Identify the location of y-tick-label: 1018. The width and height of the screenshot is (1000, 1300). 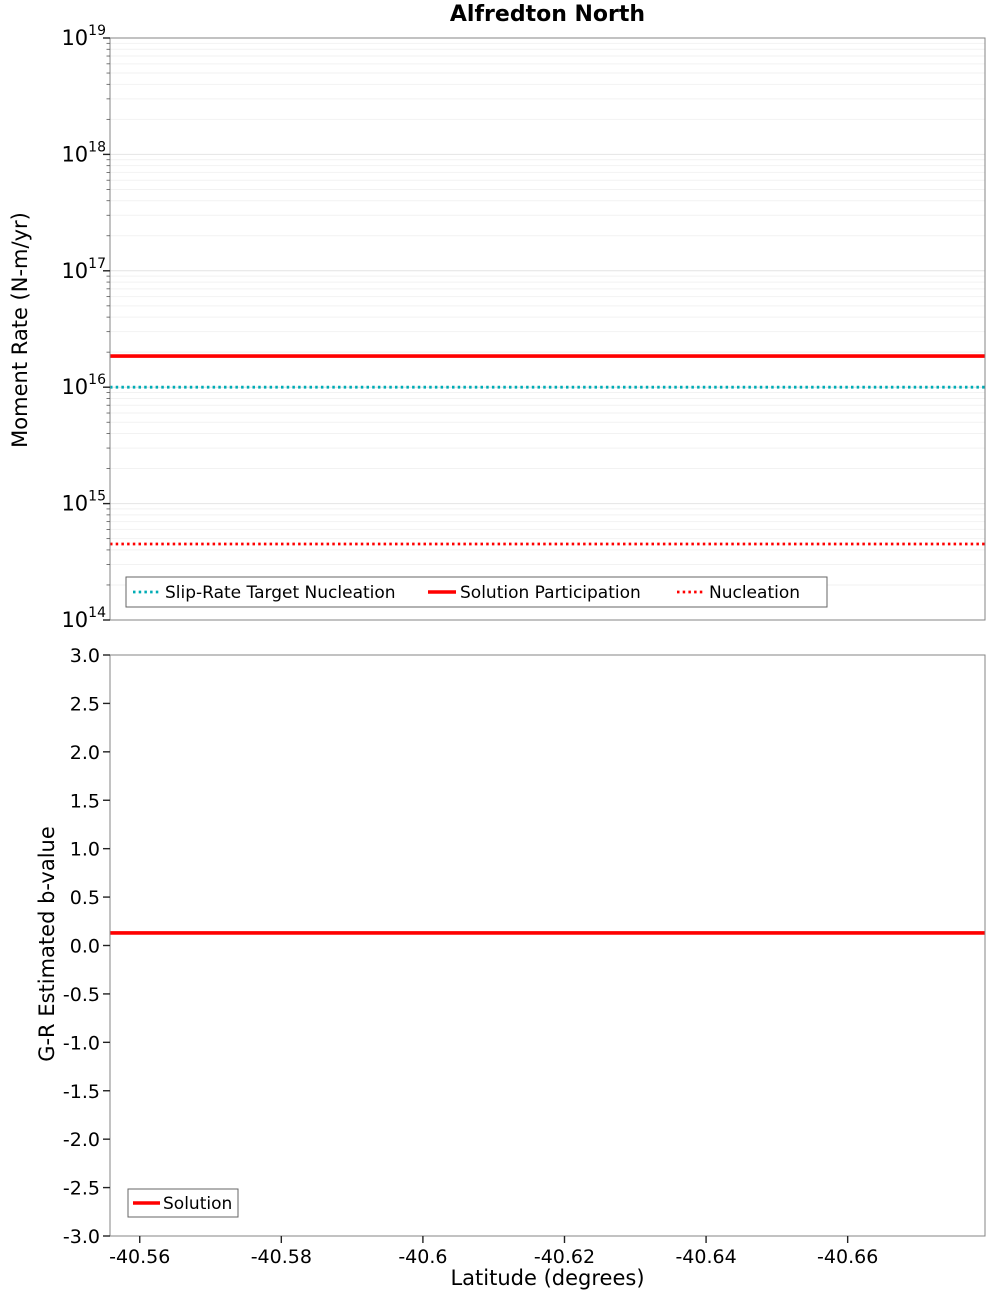
(83, 152).